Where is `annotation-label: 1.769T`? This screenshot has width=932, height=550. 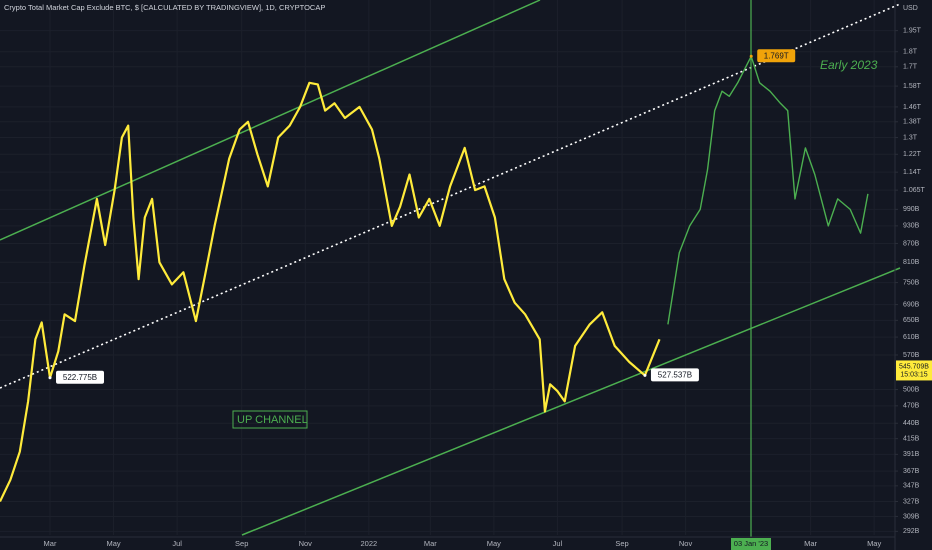 annotation-label: 1.769T is located at coordinates (776, 55).